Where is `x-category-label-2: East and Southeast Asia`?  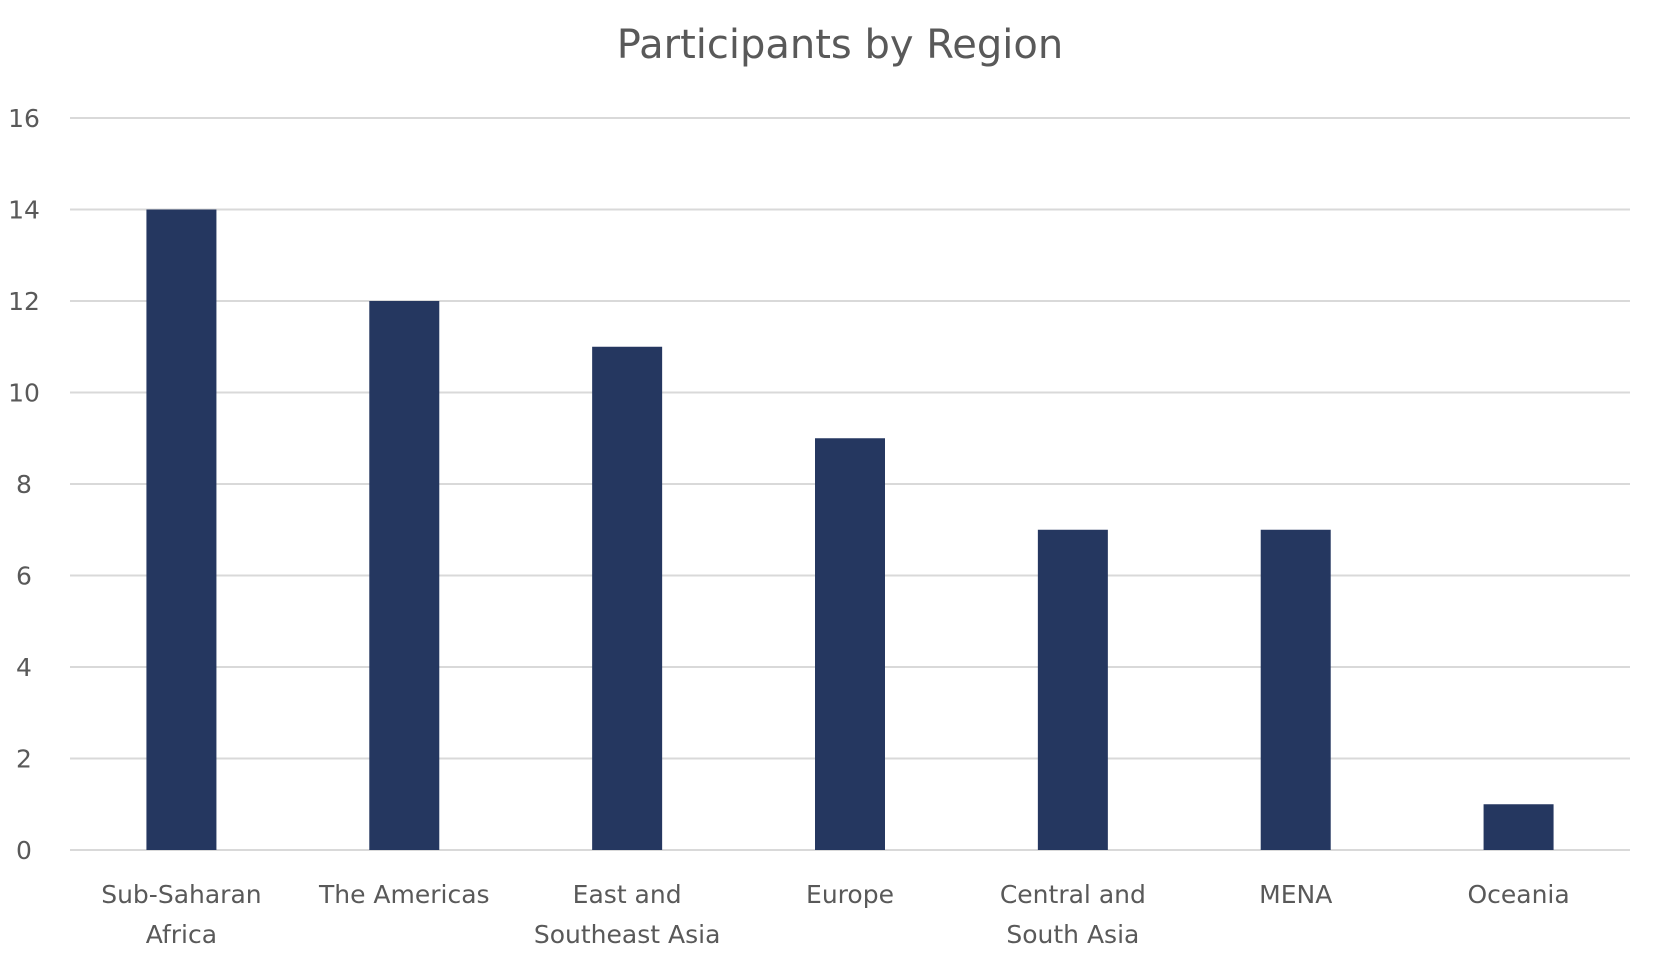
x-category-label-2: East and Southeast Asia is located at coordinates (627, 914).